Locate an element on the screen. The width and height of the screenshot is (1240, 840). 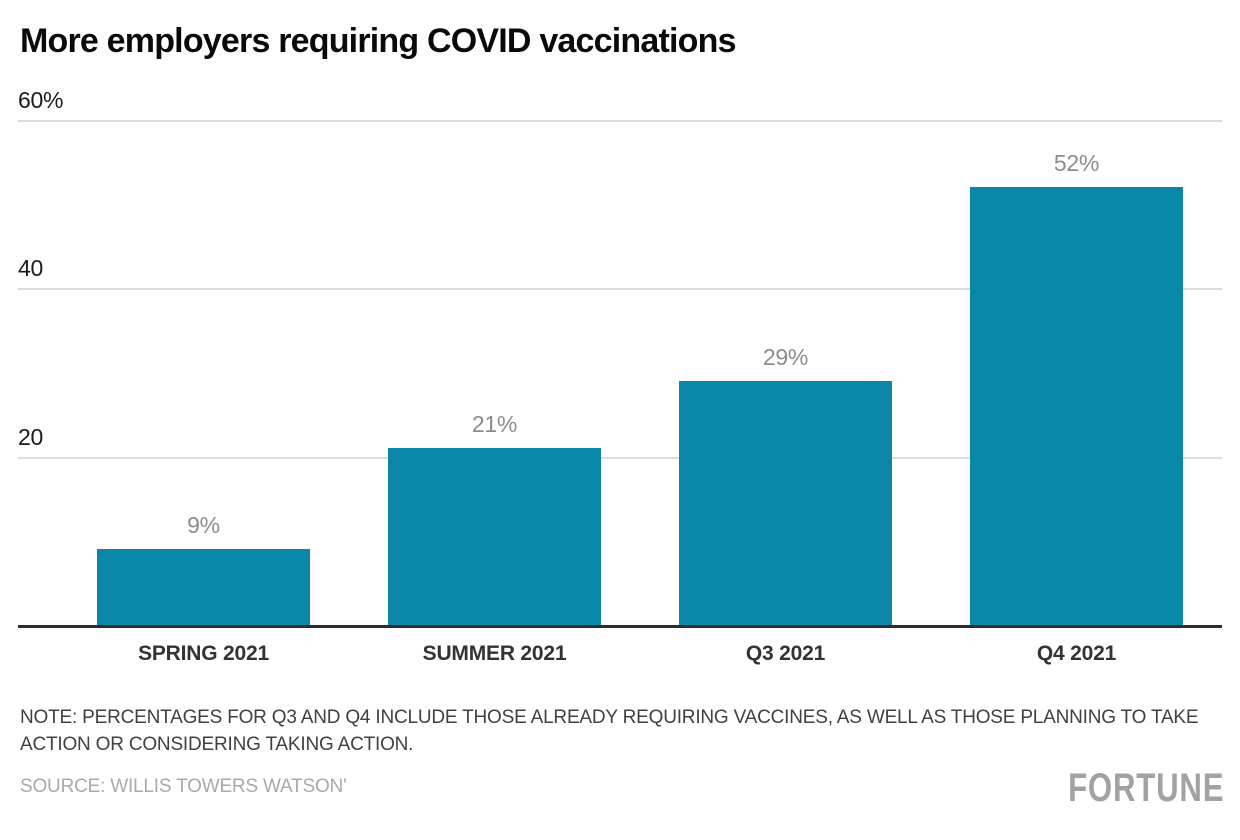
x-tick-label: Q4 2021 is located at coordinates (1076, 653).